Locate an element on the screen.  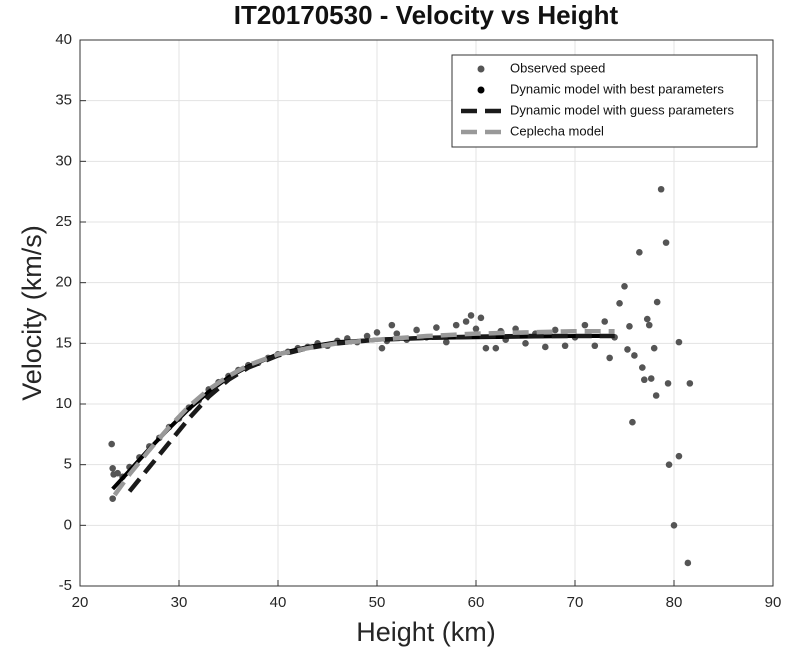
legend-label: Ceplecha model is located at coordinates (557, 130).